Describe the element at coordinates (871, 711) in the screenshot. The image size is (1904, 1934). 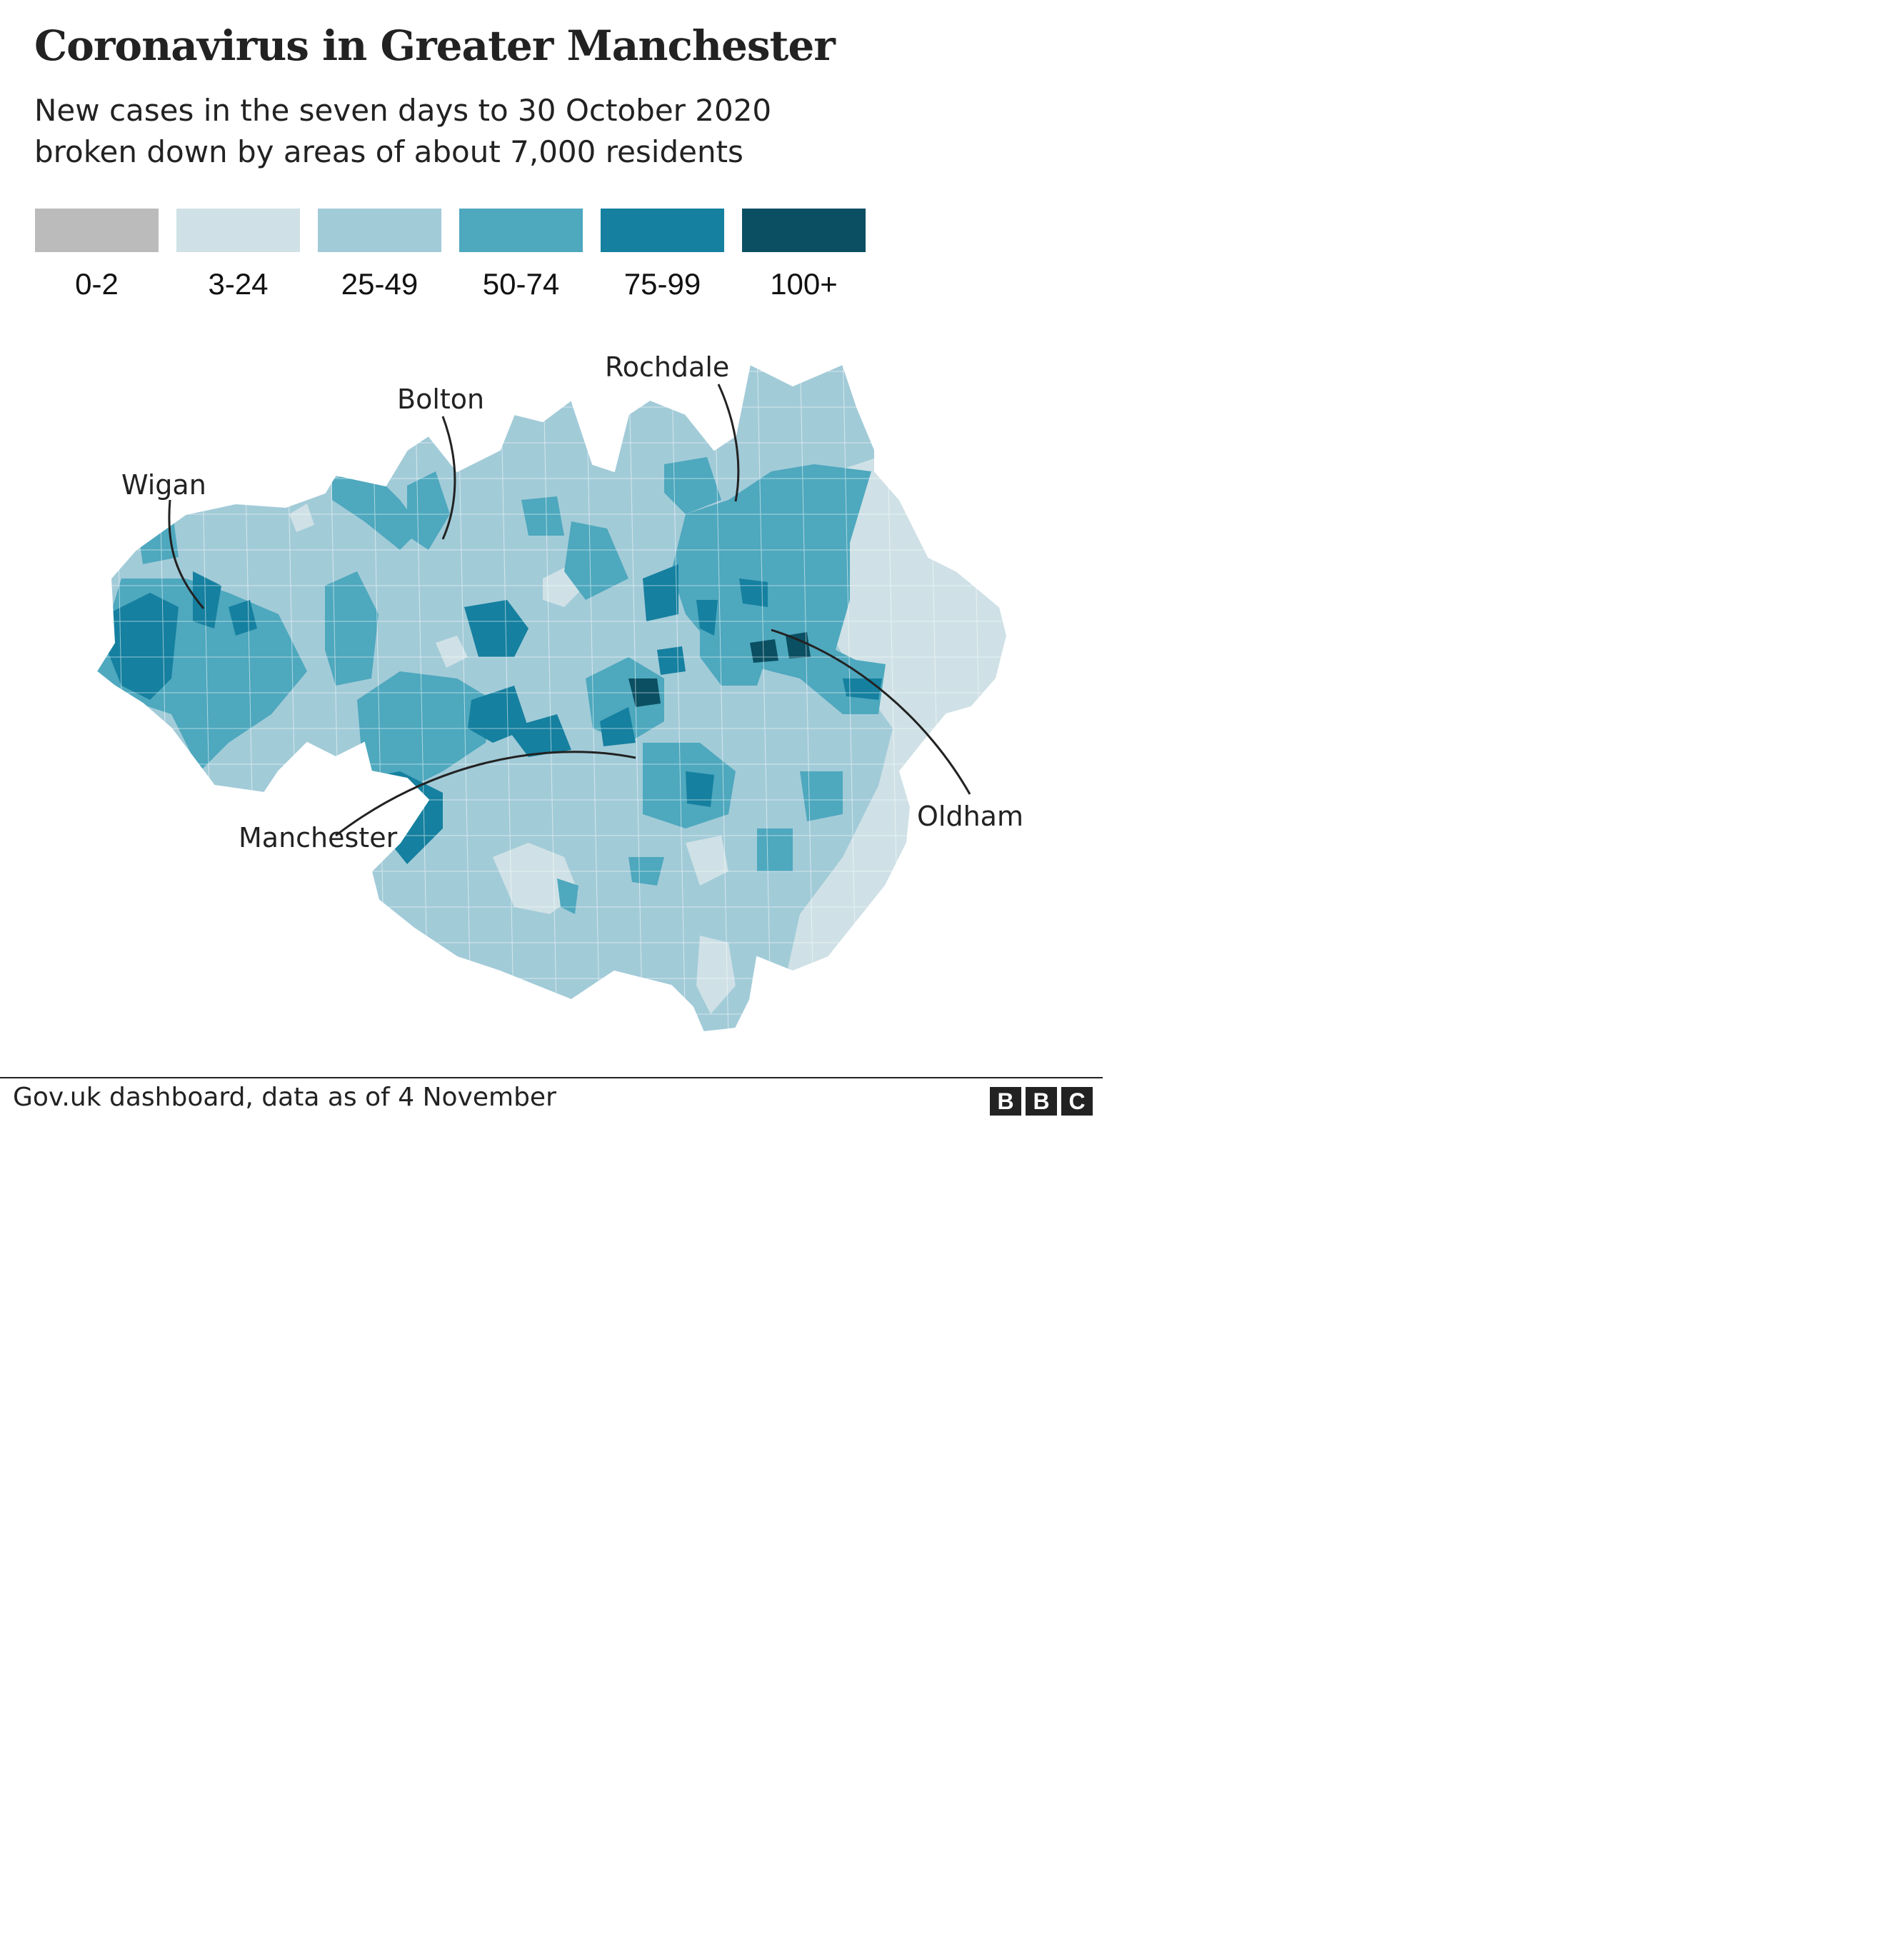
I see `leader-line-oldham` at that location.